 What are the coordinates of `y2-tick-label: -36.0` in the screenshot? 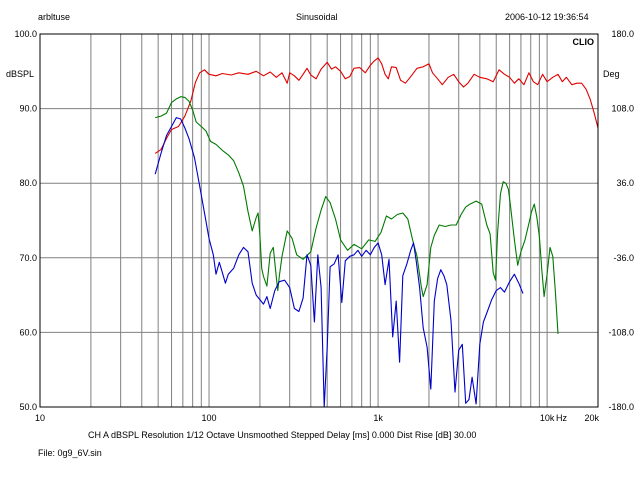 It's located at (623, 258).